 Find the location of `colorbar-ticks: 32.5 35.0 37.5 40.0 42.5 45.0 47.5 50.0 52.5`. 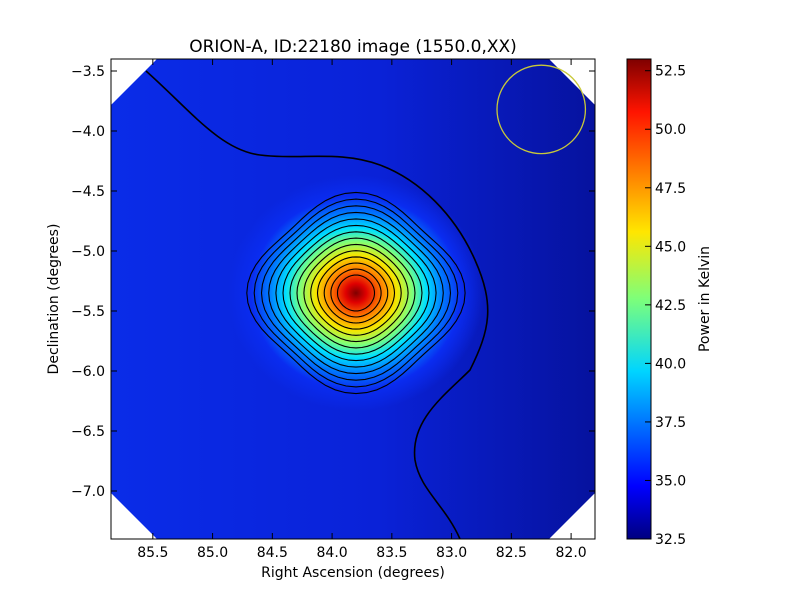

colorbar-ticks: 32.5 35.0 37.5 40.0 42.5 45.0 47.5 50.0 52.5 is located at coordinates (665, 306).